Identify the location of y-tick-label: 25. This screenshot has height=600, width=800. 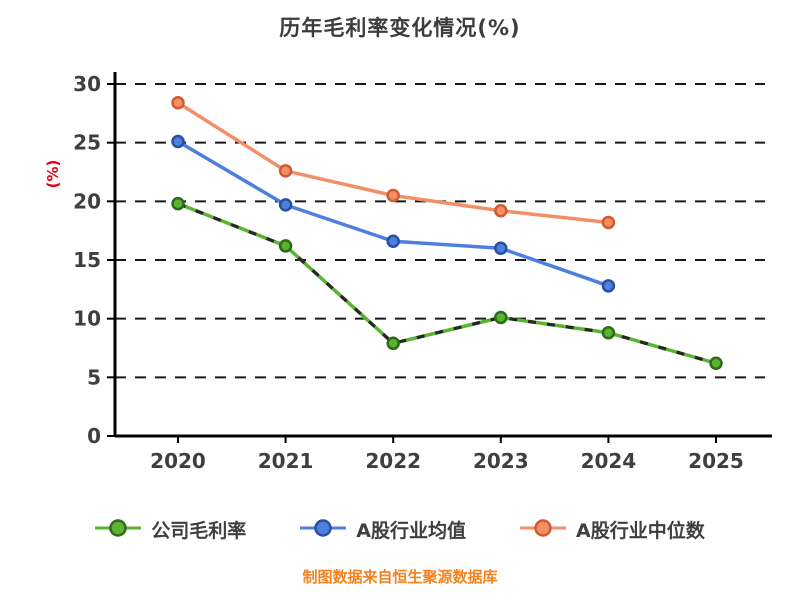
(87, 143).